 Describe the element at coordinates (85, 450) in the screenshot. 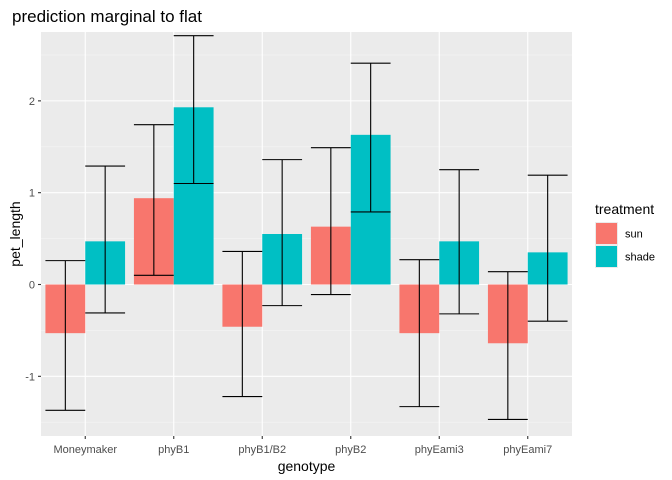

I see `x-tick-label: Moneymaker` at that location.